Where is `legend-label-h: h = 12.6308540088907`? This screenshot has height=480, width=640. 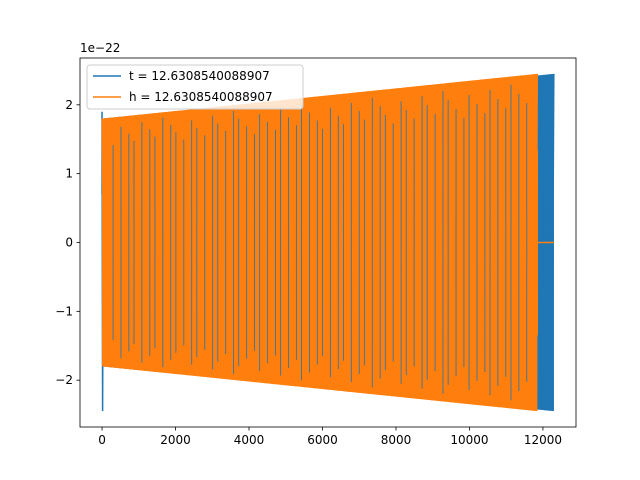
legend-label-h: h = 12.6308540088907 is located at coordinates (201, 97).